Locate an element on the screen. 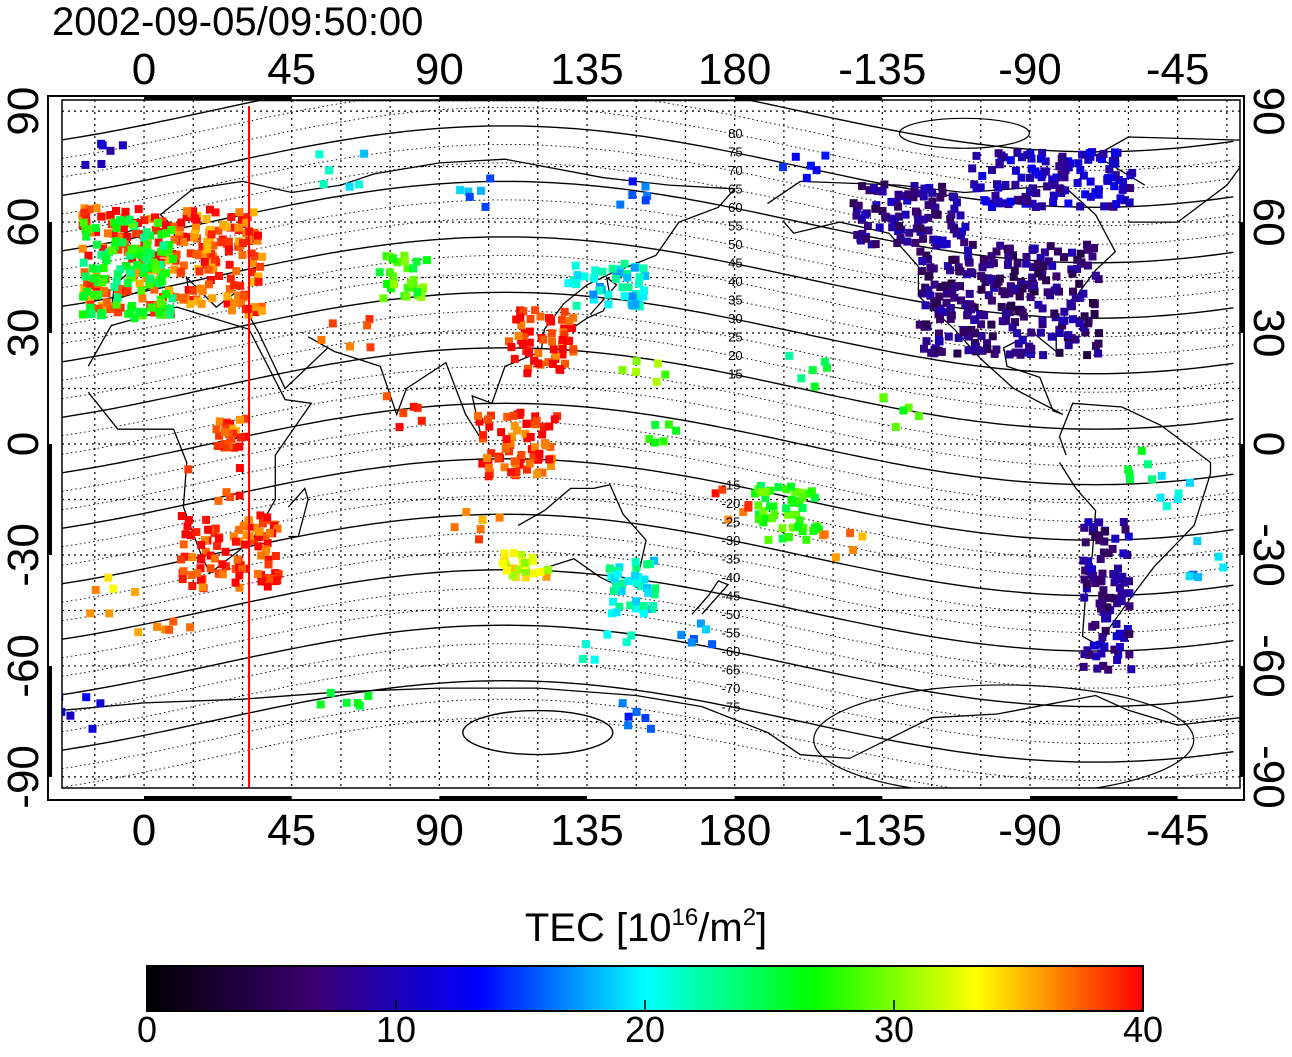 The image size is (1292, 1057). top-lon-tick: -135 is located at coordinates (882, 69).